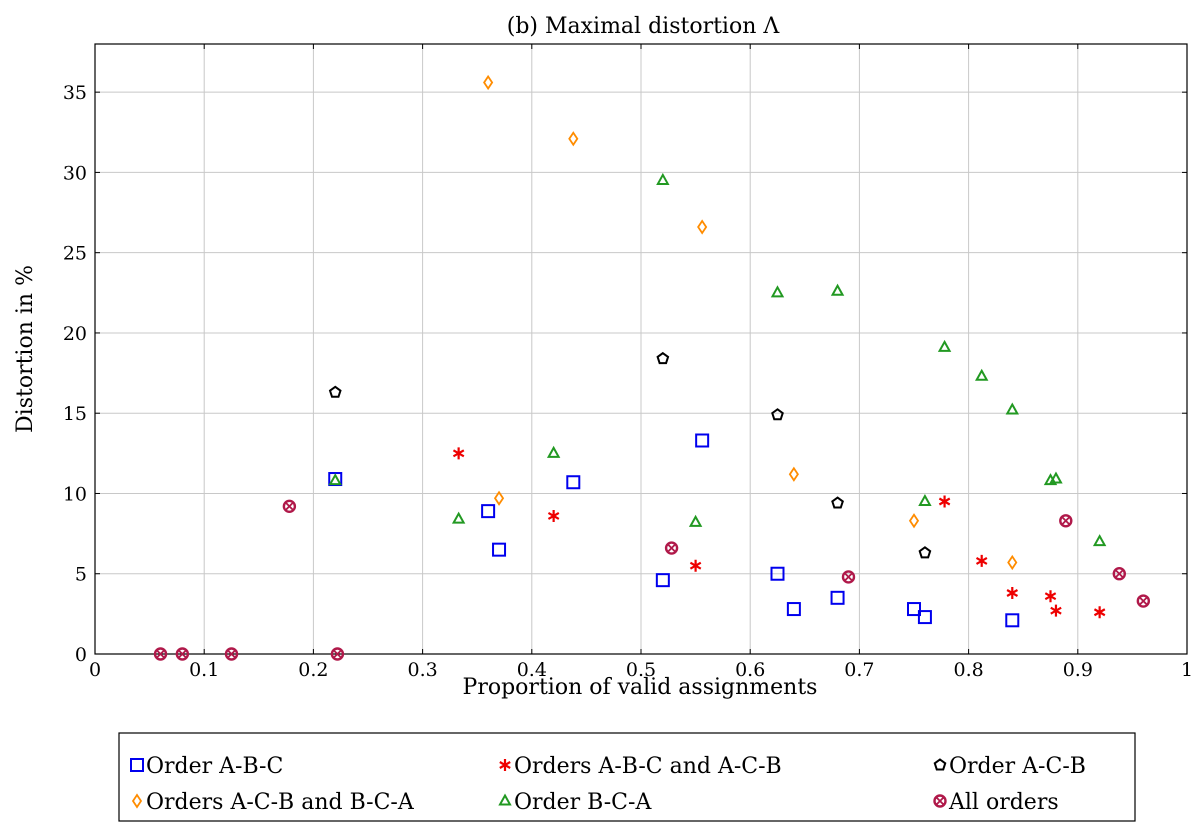 The image size is (1198, 824). Describe the element at coordinates (75, 173) in the screenshot. I see `y-tick-label: 30` at that location.